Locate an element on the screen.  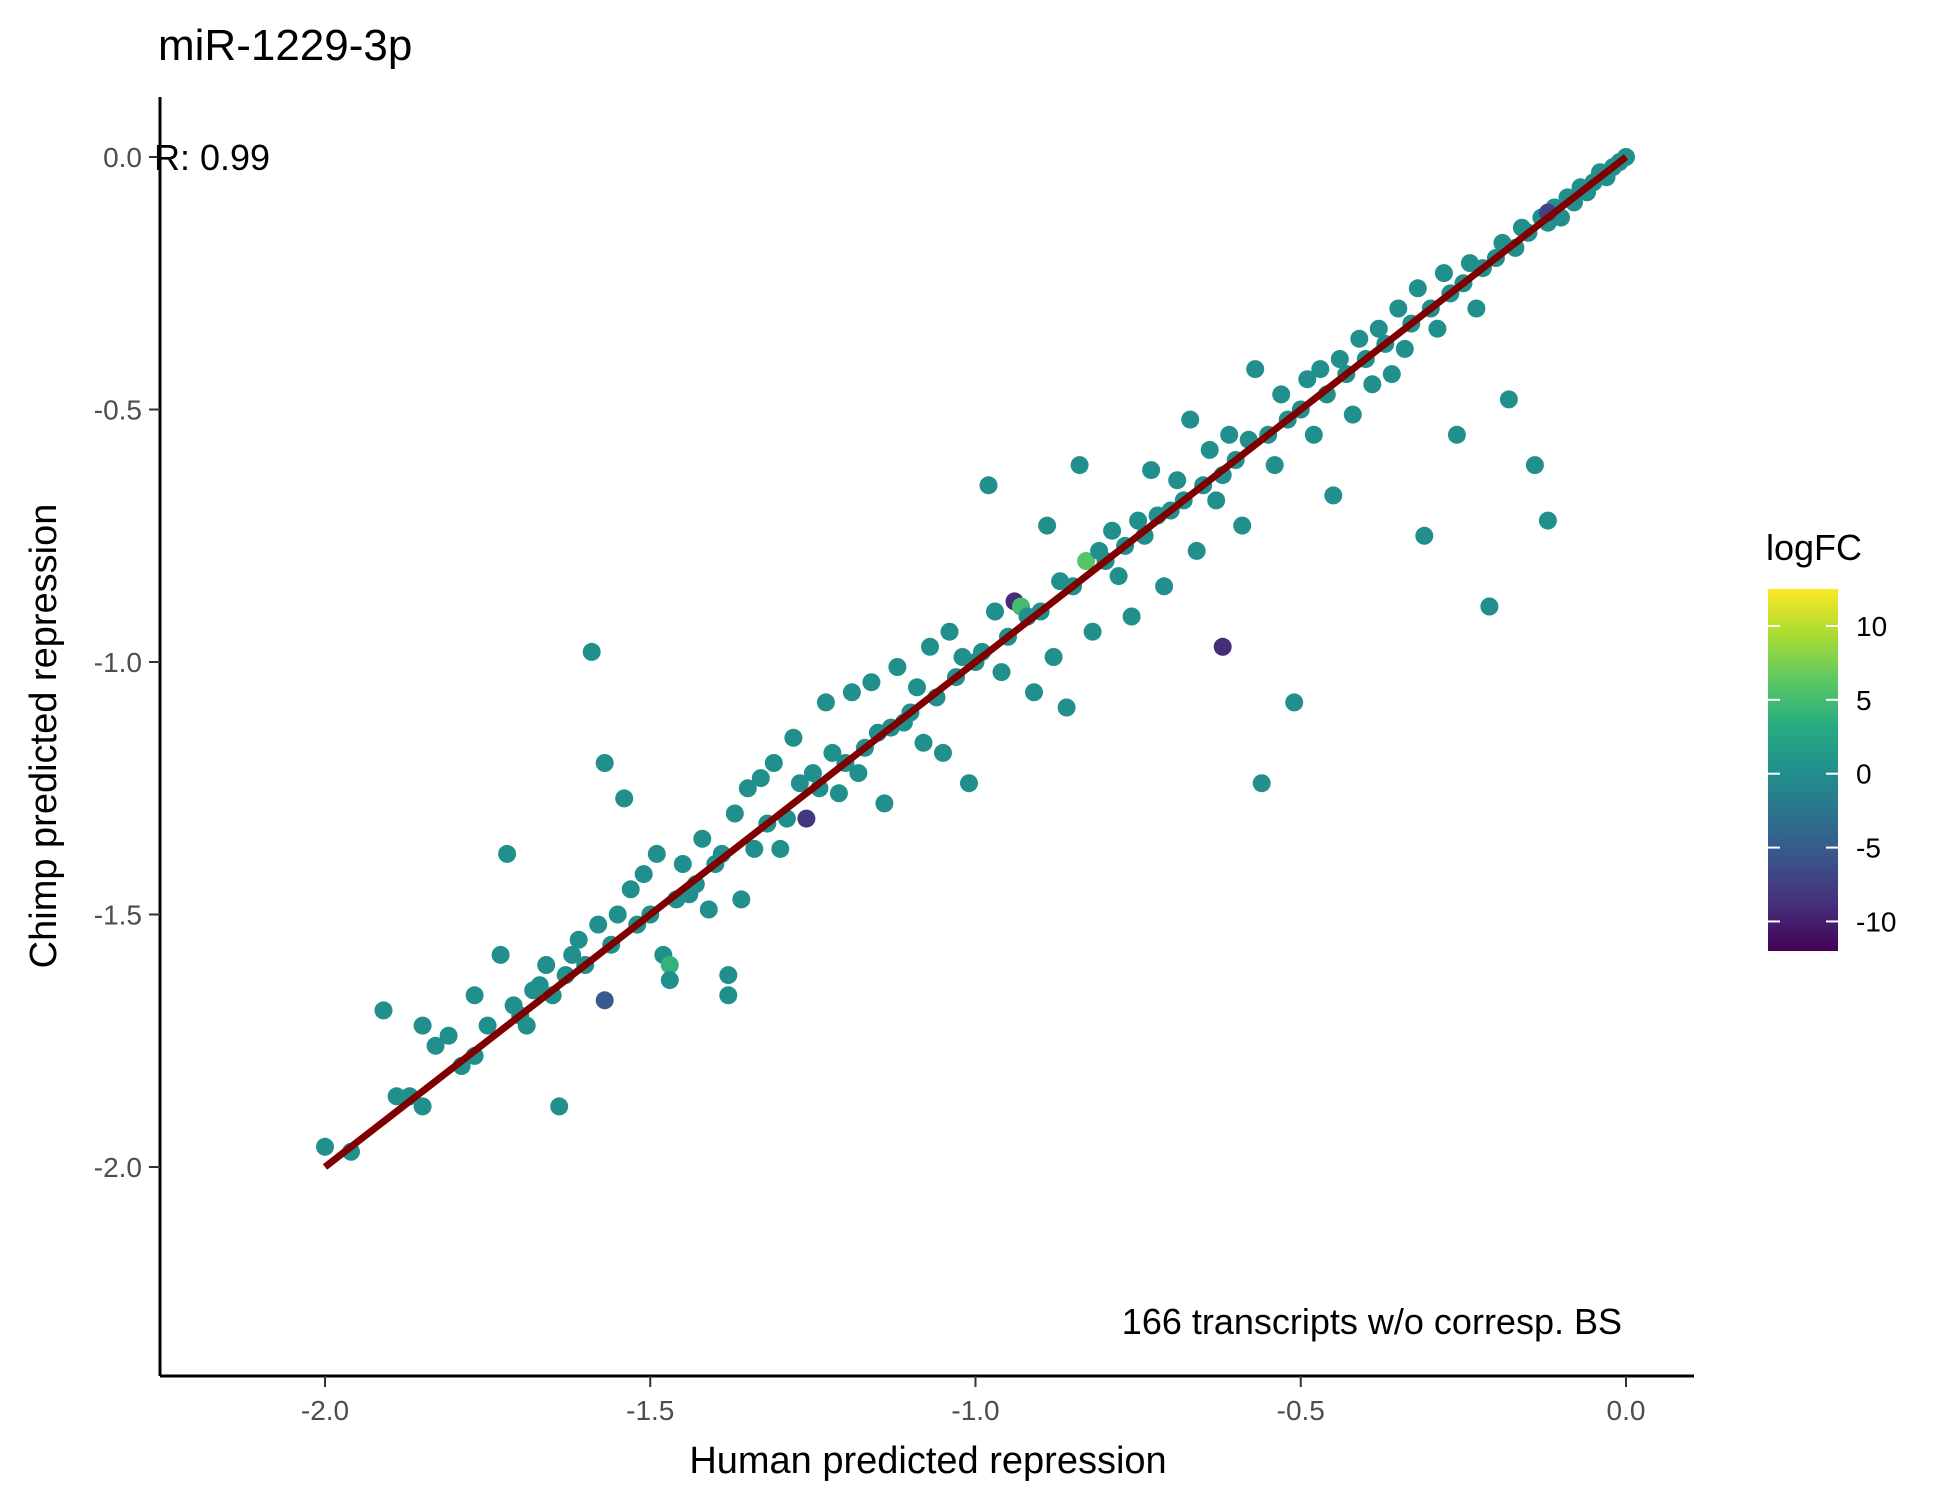
y-axis-title: Chimp predicted repression is located at coordinates (44, 736).